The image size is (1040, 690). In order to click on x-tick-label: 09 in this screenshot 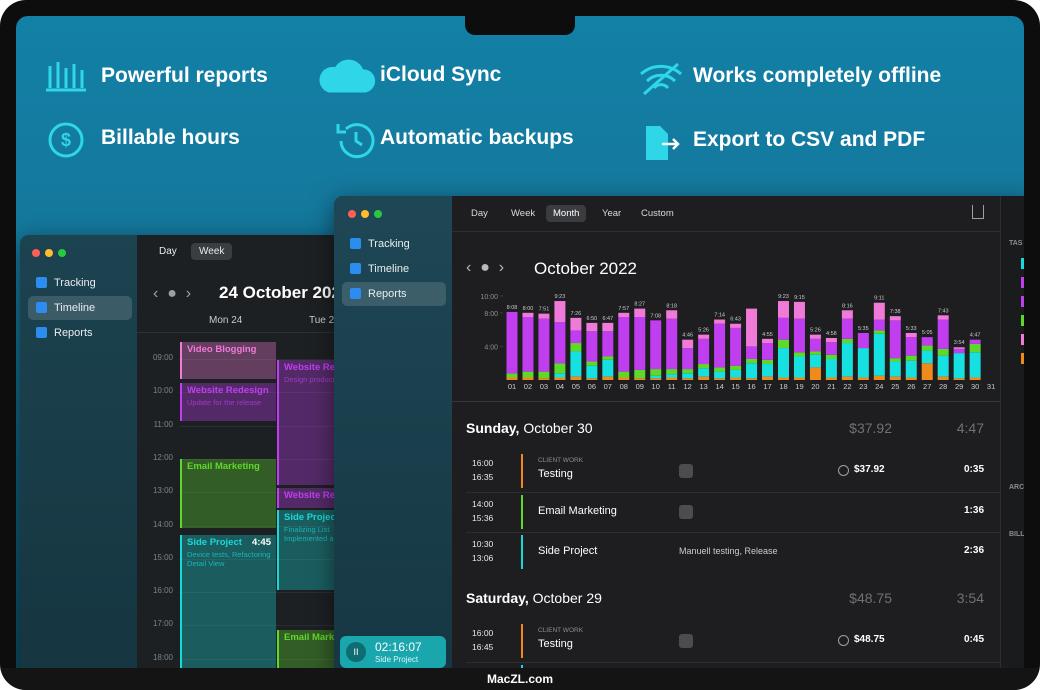, I will do `click(640, 386)`.